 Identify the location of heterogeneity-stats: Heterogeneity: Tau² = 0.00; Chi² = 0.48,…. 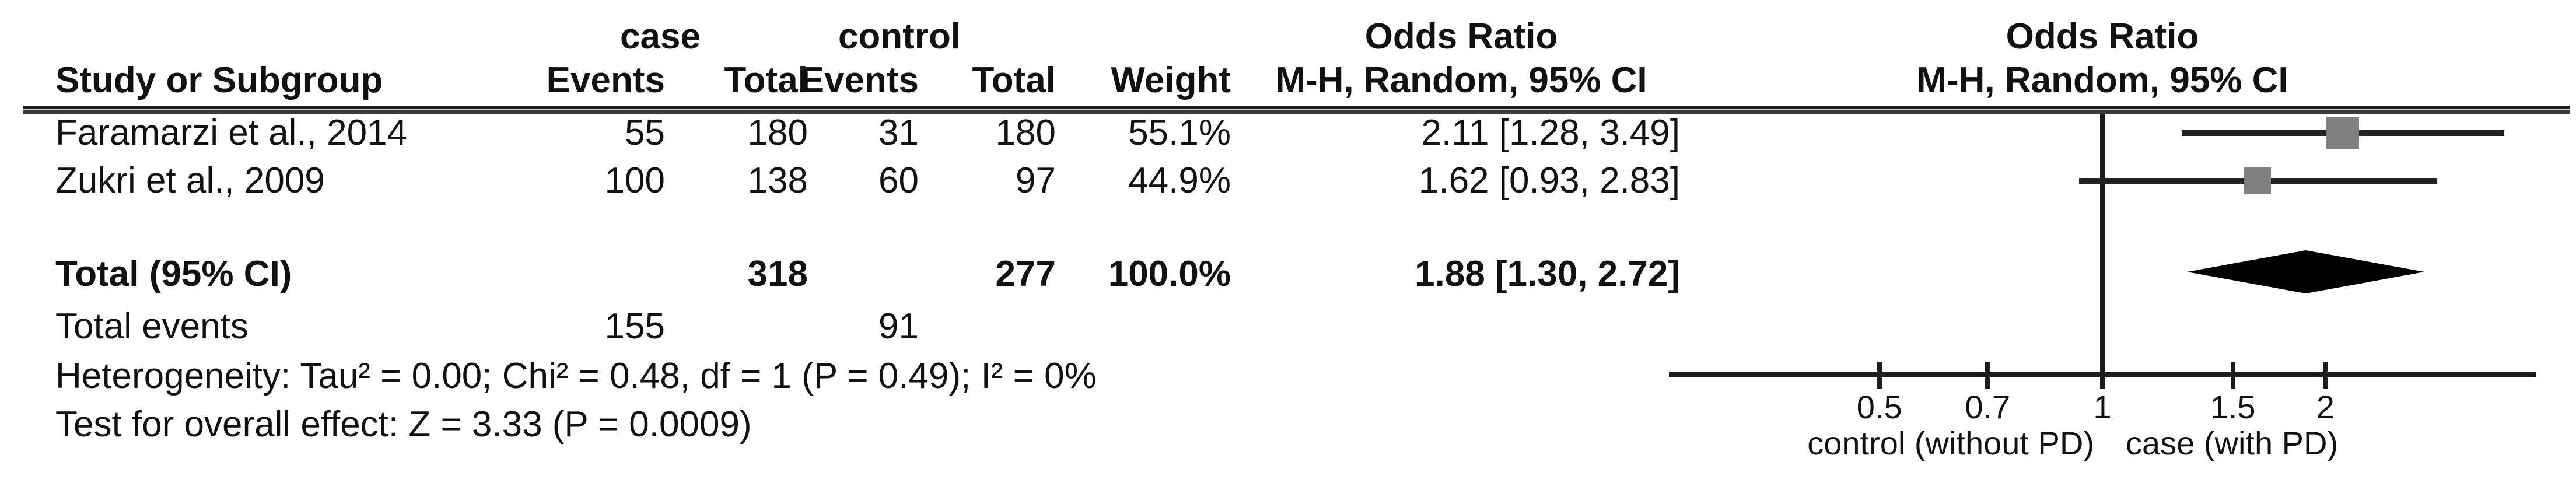
(576, 376).